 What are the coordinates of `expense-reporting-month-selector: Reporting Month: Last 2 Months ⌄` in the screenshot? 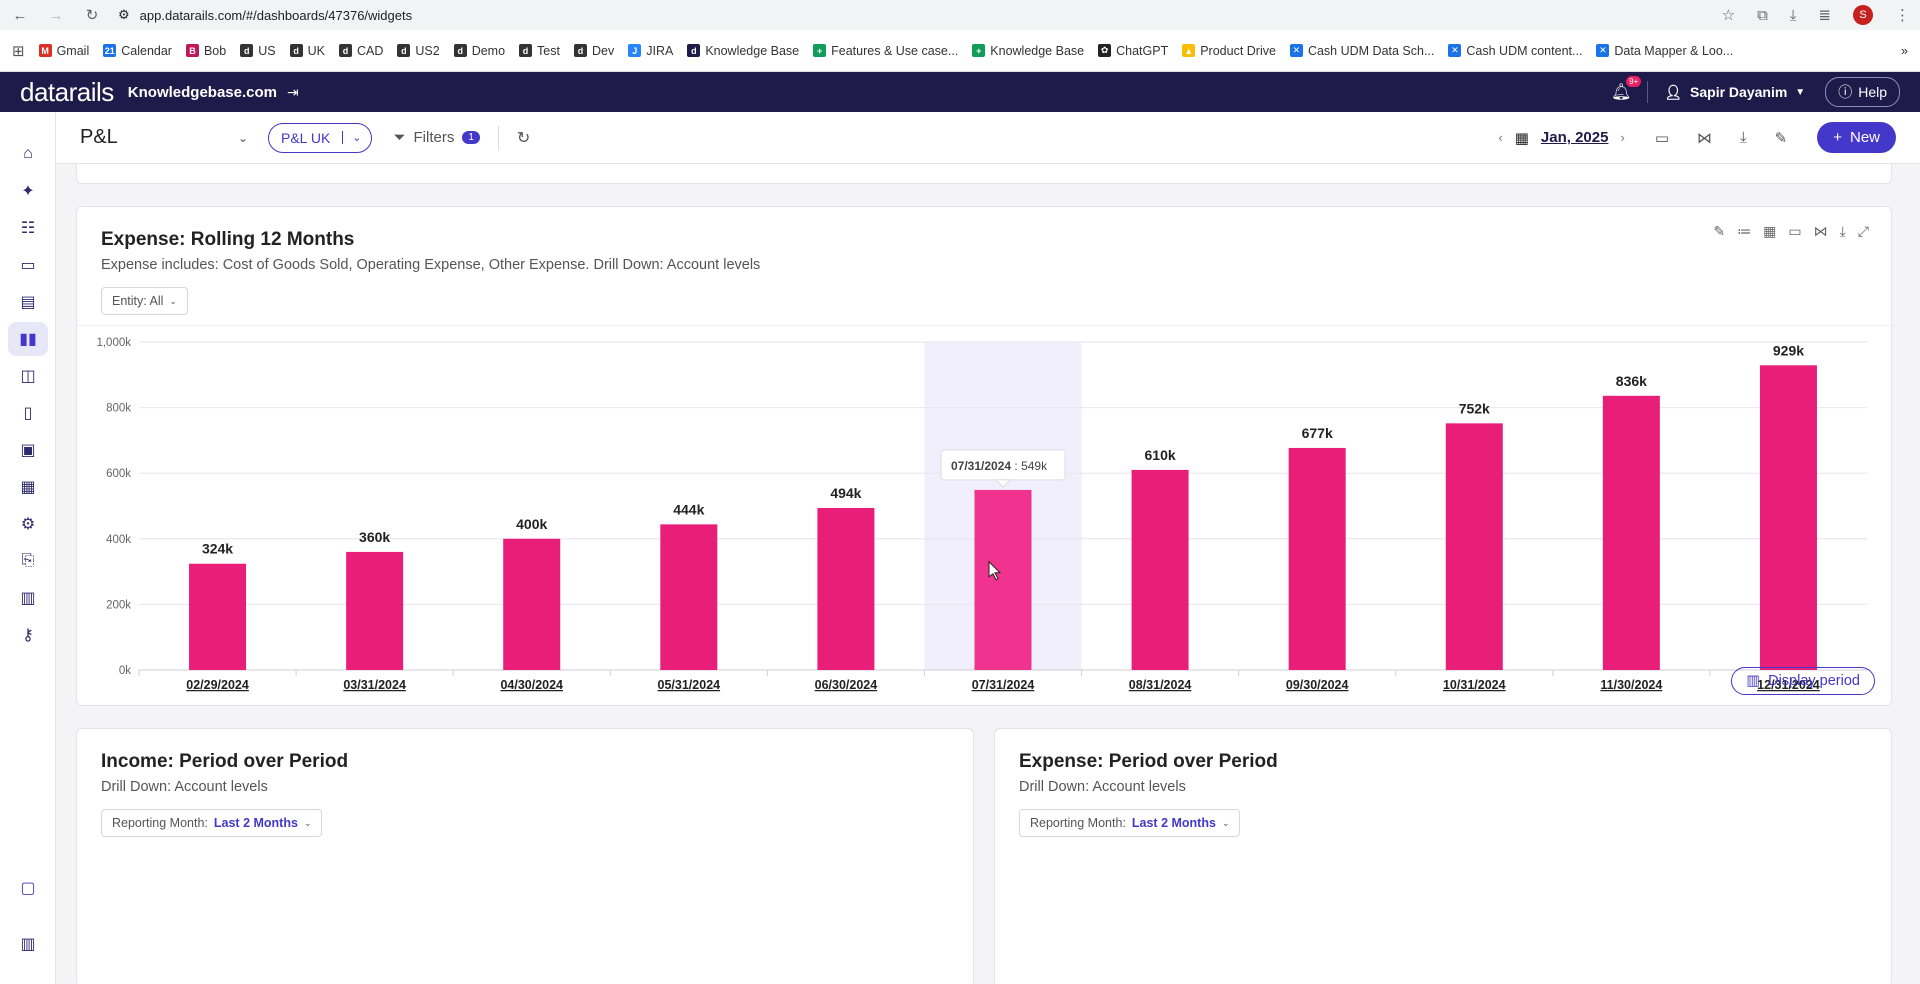 It's located at (1130, 823).